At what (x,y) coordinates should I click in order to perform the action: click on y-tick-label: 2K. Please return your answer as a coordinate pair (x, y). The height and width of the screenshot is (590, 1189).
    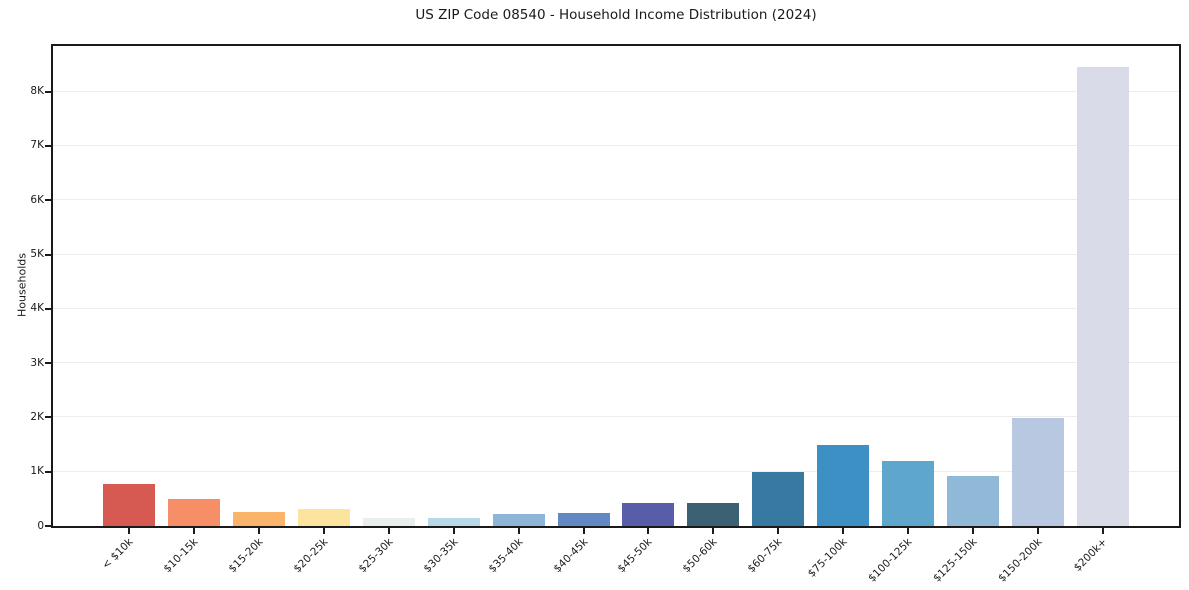
    Looking at the image, I should click on (37, 416).